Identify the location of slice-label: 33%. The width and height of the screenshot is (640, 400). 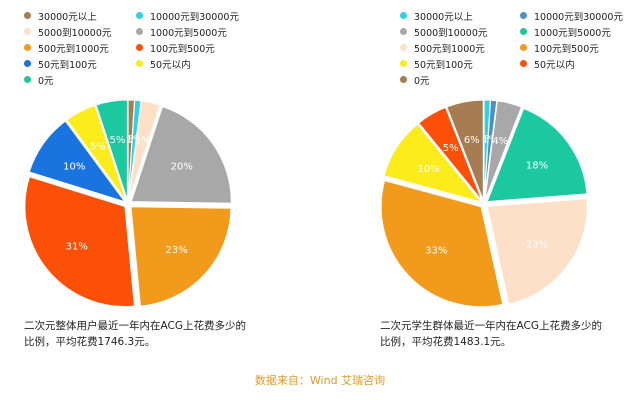
(436, 251).